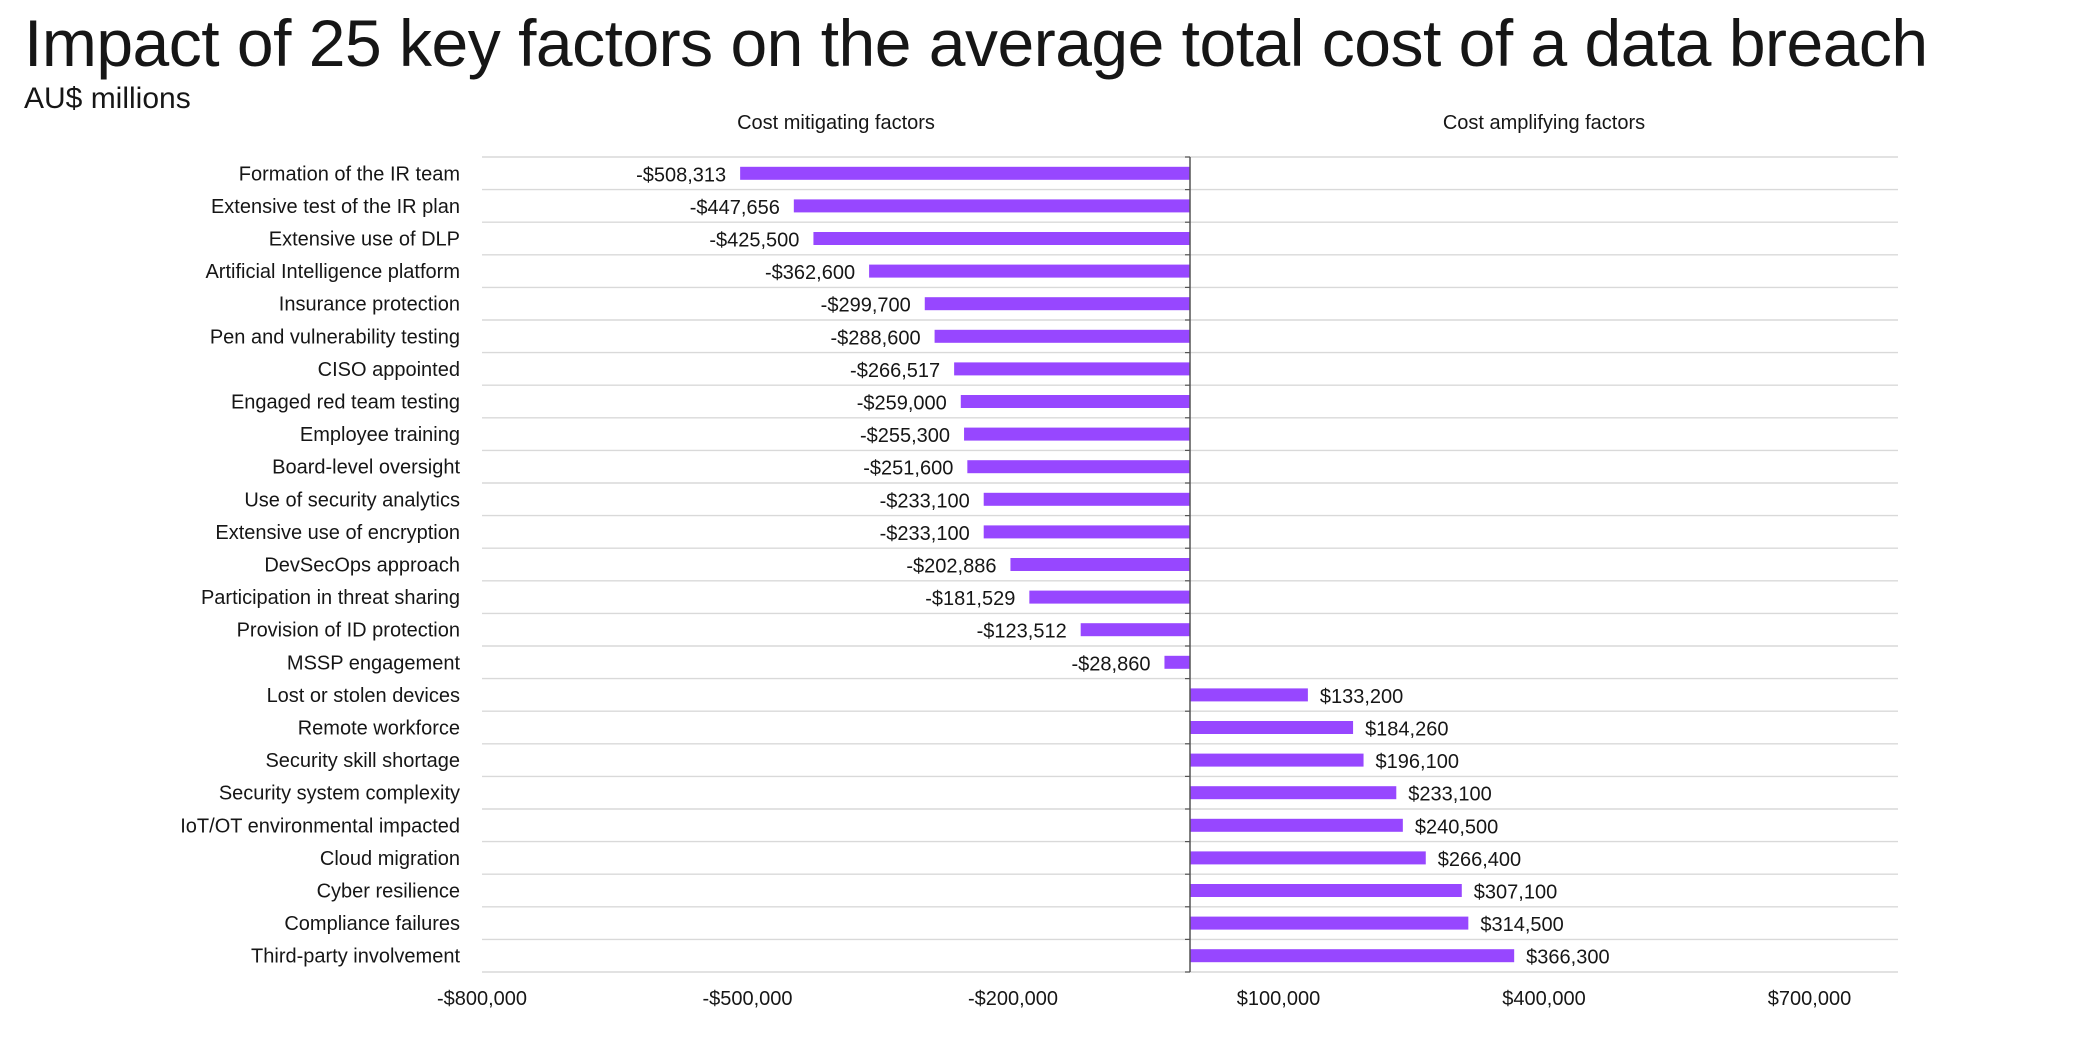 The height and width of the screenshot is (1040, 2080). What do you see at coordinates (1456, 827) in the screenshot?
I see `data-label: $240,500` at bounding box center [1456, 827].